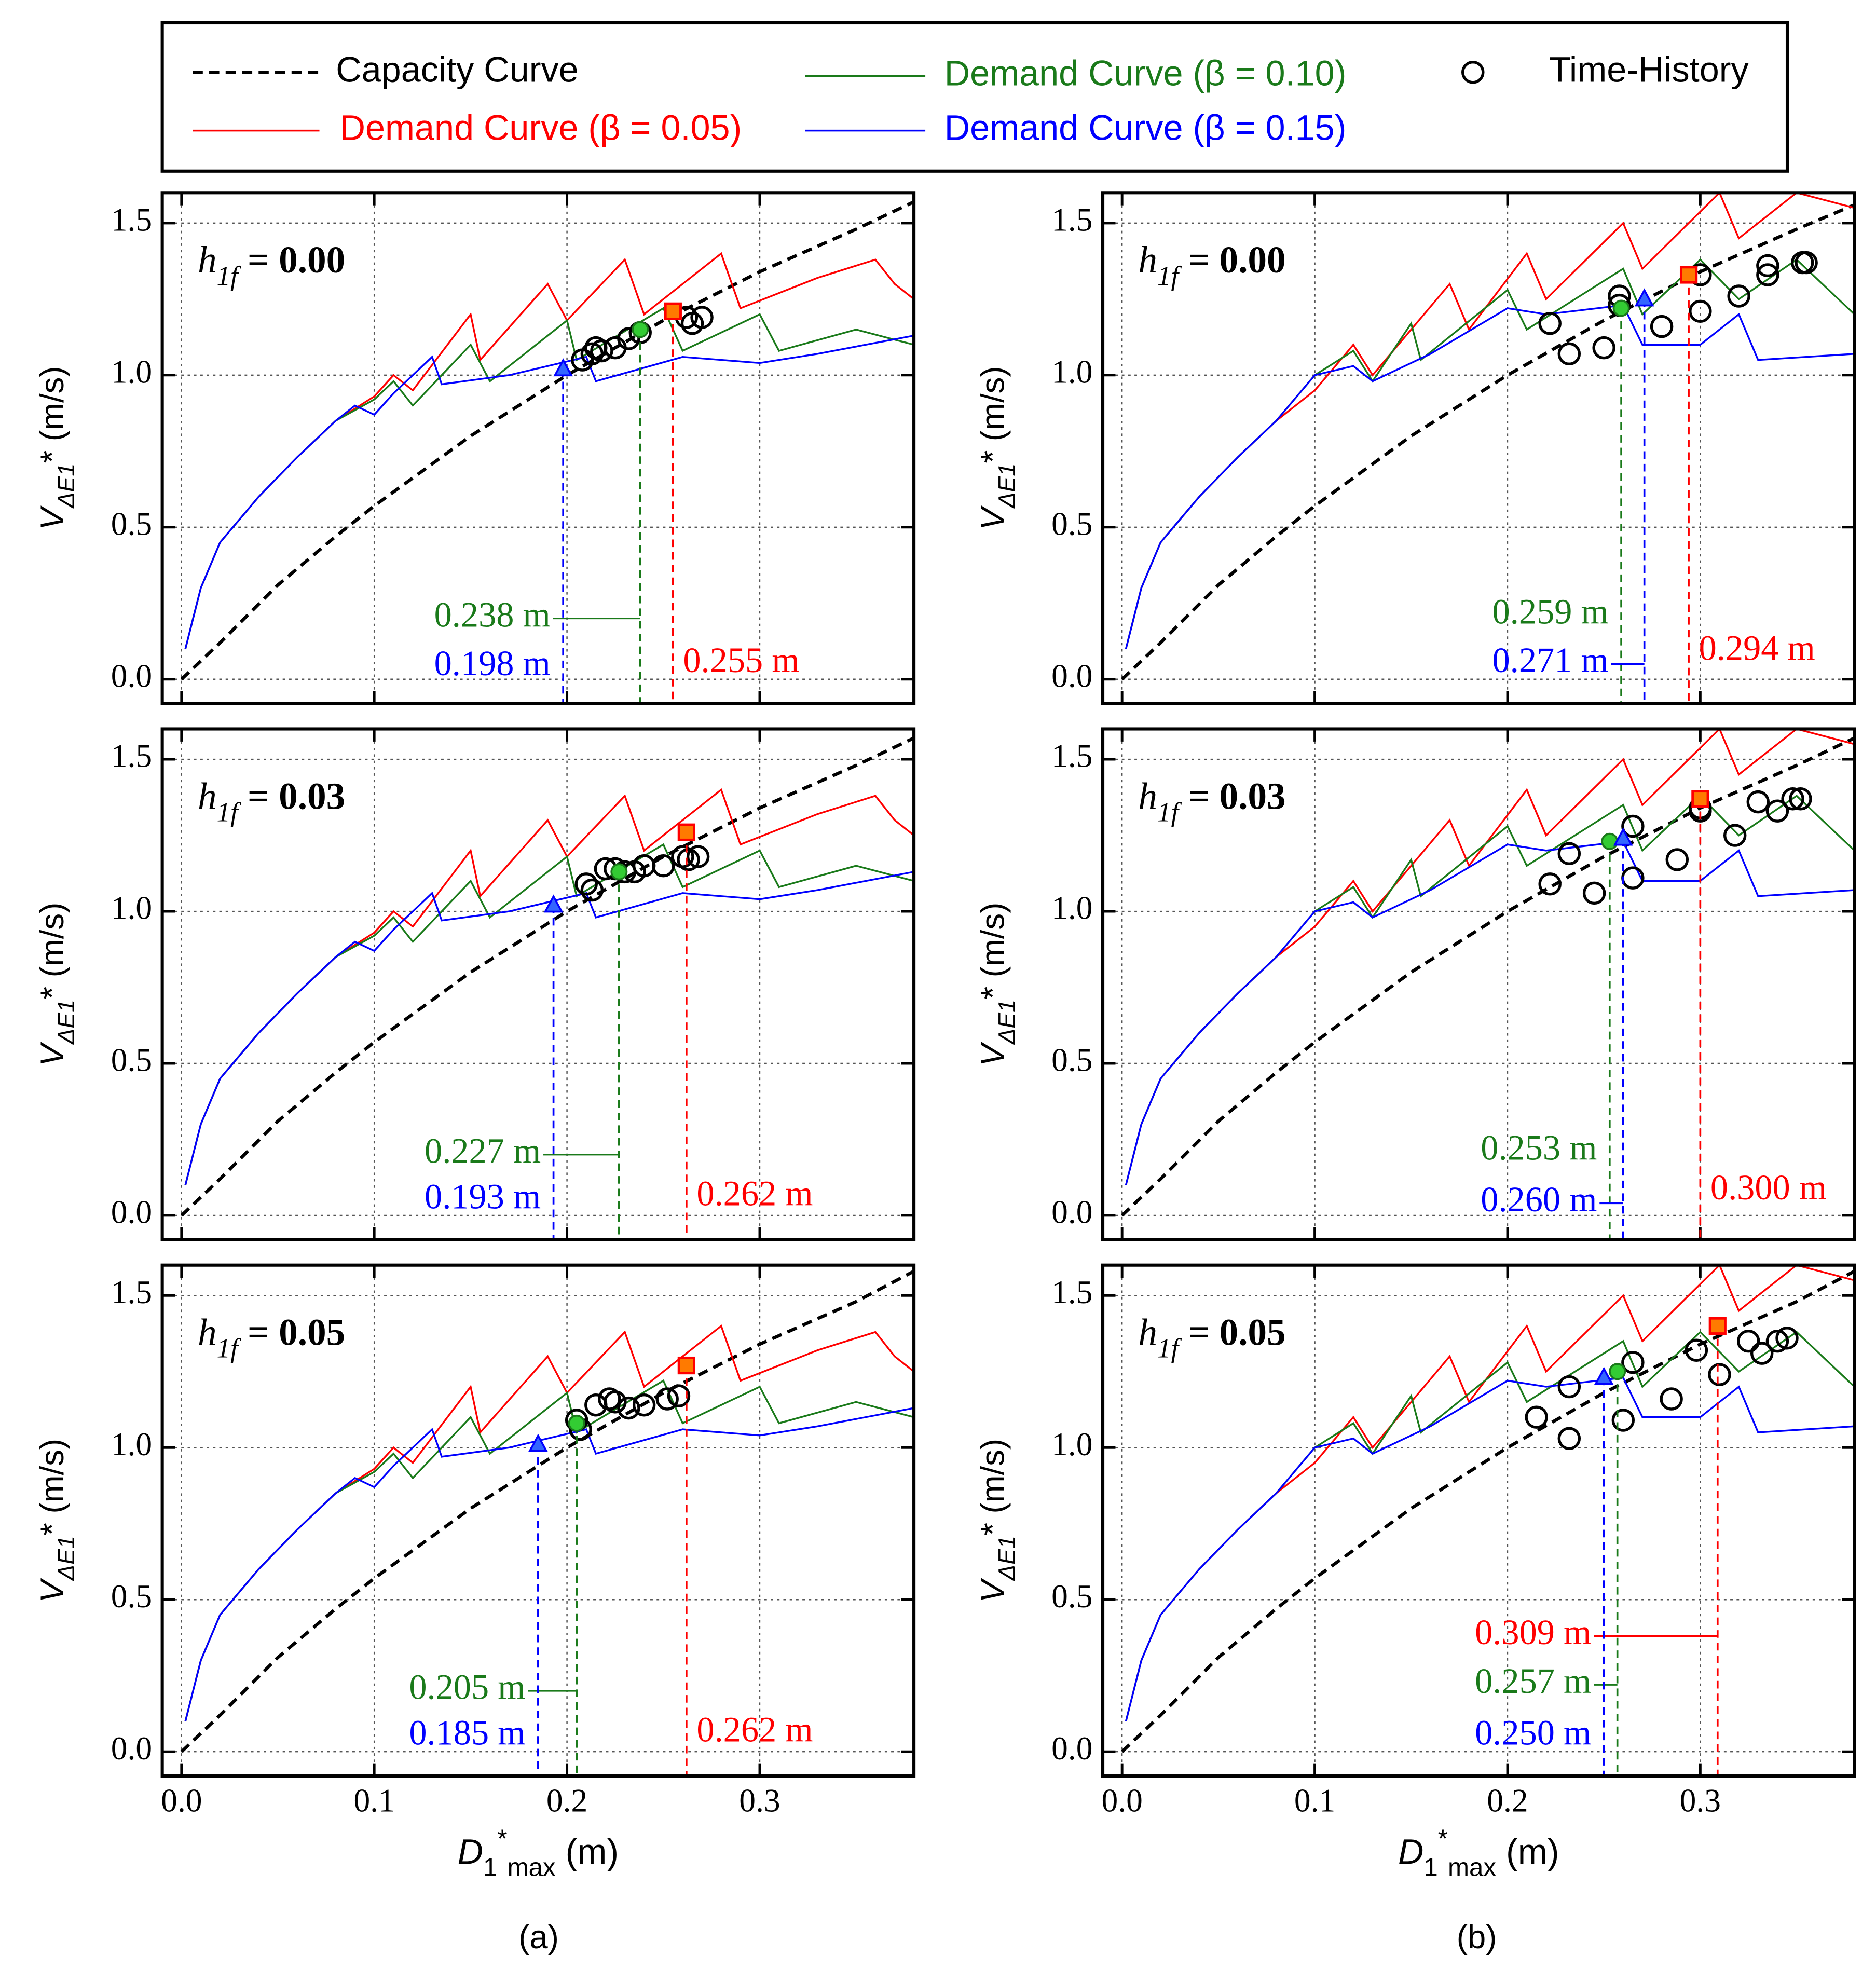  I want to click on value-label: 0.255 m, so click(741, 660).